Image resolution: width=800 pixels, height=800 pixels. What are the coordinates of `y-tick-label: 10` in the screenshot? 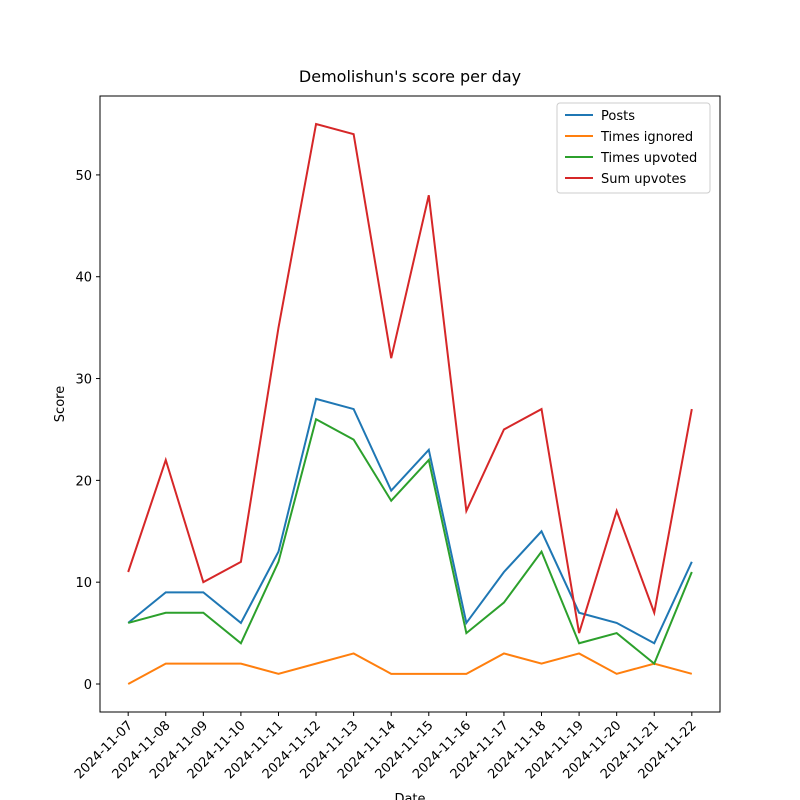 It's located at (83, 583).